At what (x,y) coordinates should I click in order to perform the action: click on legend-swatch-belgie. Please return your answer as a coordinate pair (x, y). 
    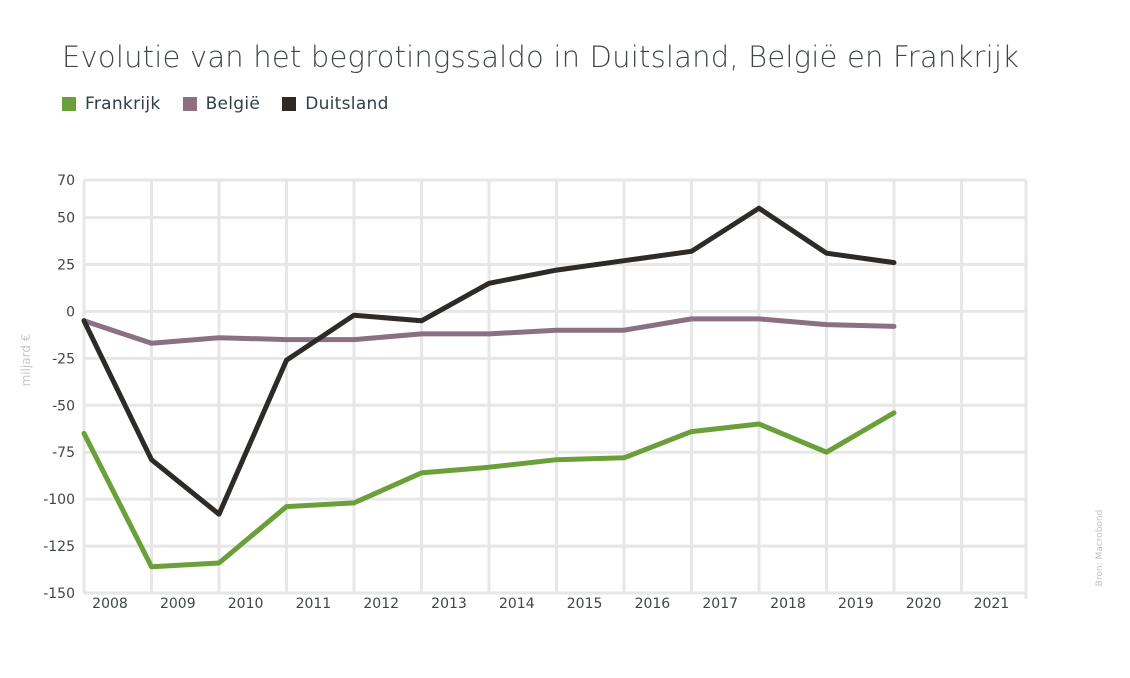
    Looking at the image, I should click on (189, 104).